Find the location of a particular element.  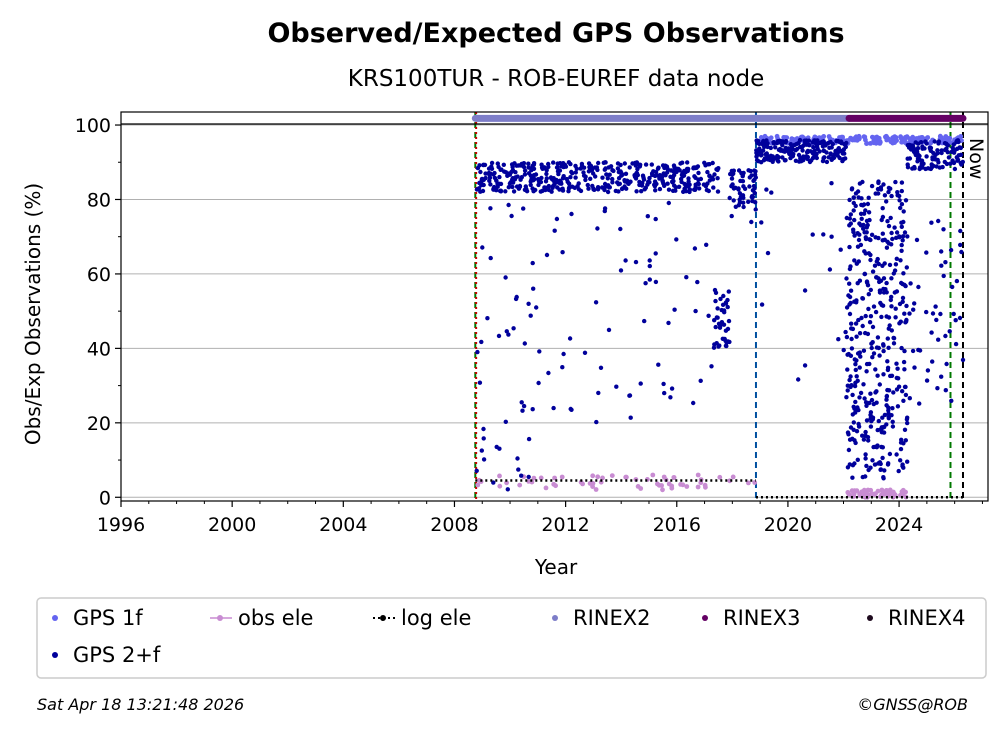

y-axis: 0 20 40 60 80 100 is located at coordinates (98, 312).